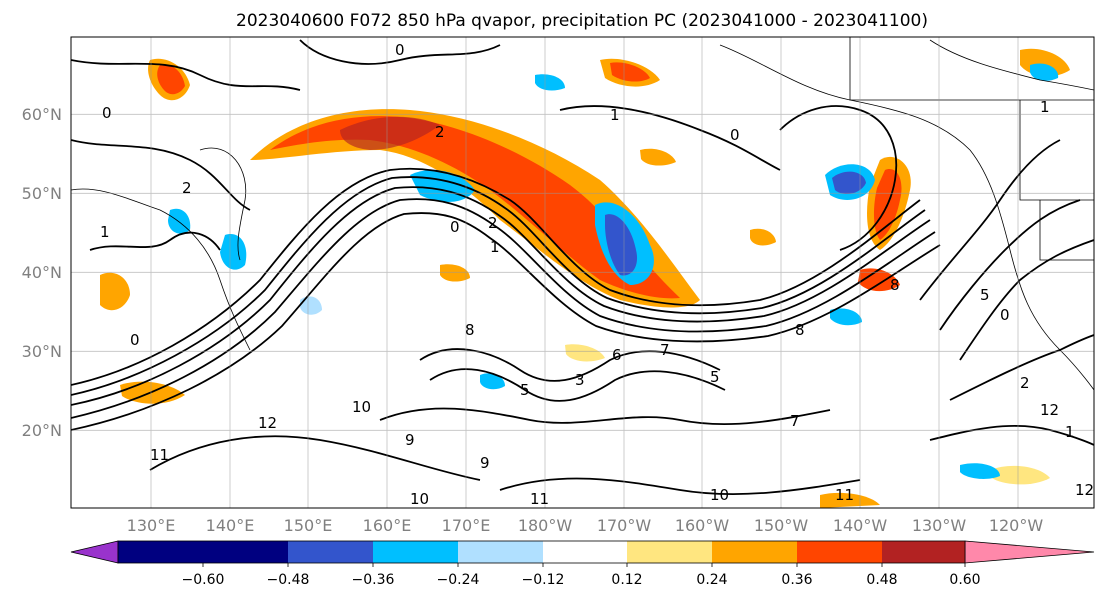  Describe the element at coordinates (1029, 552) in the screenshot. I see `colorbar-extend-high` at that location.